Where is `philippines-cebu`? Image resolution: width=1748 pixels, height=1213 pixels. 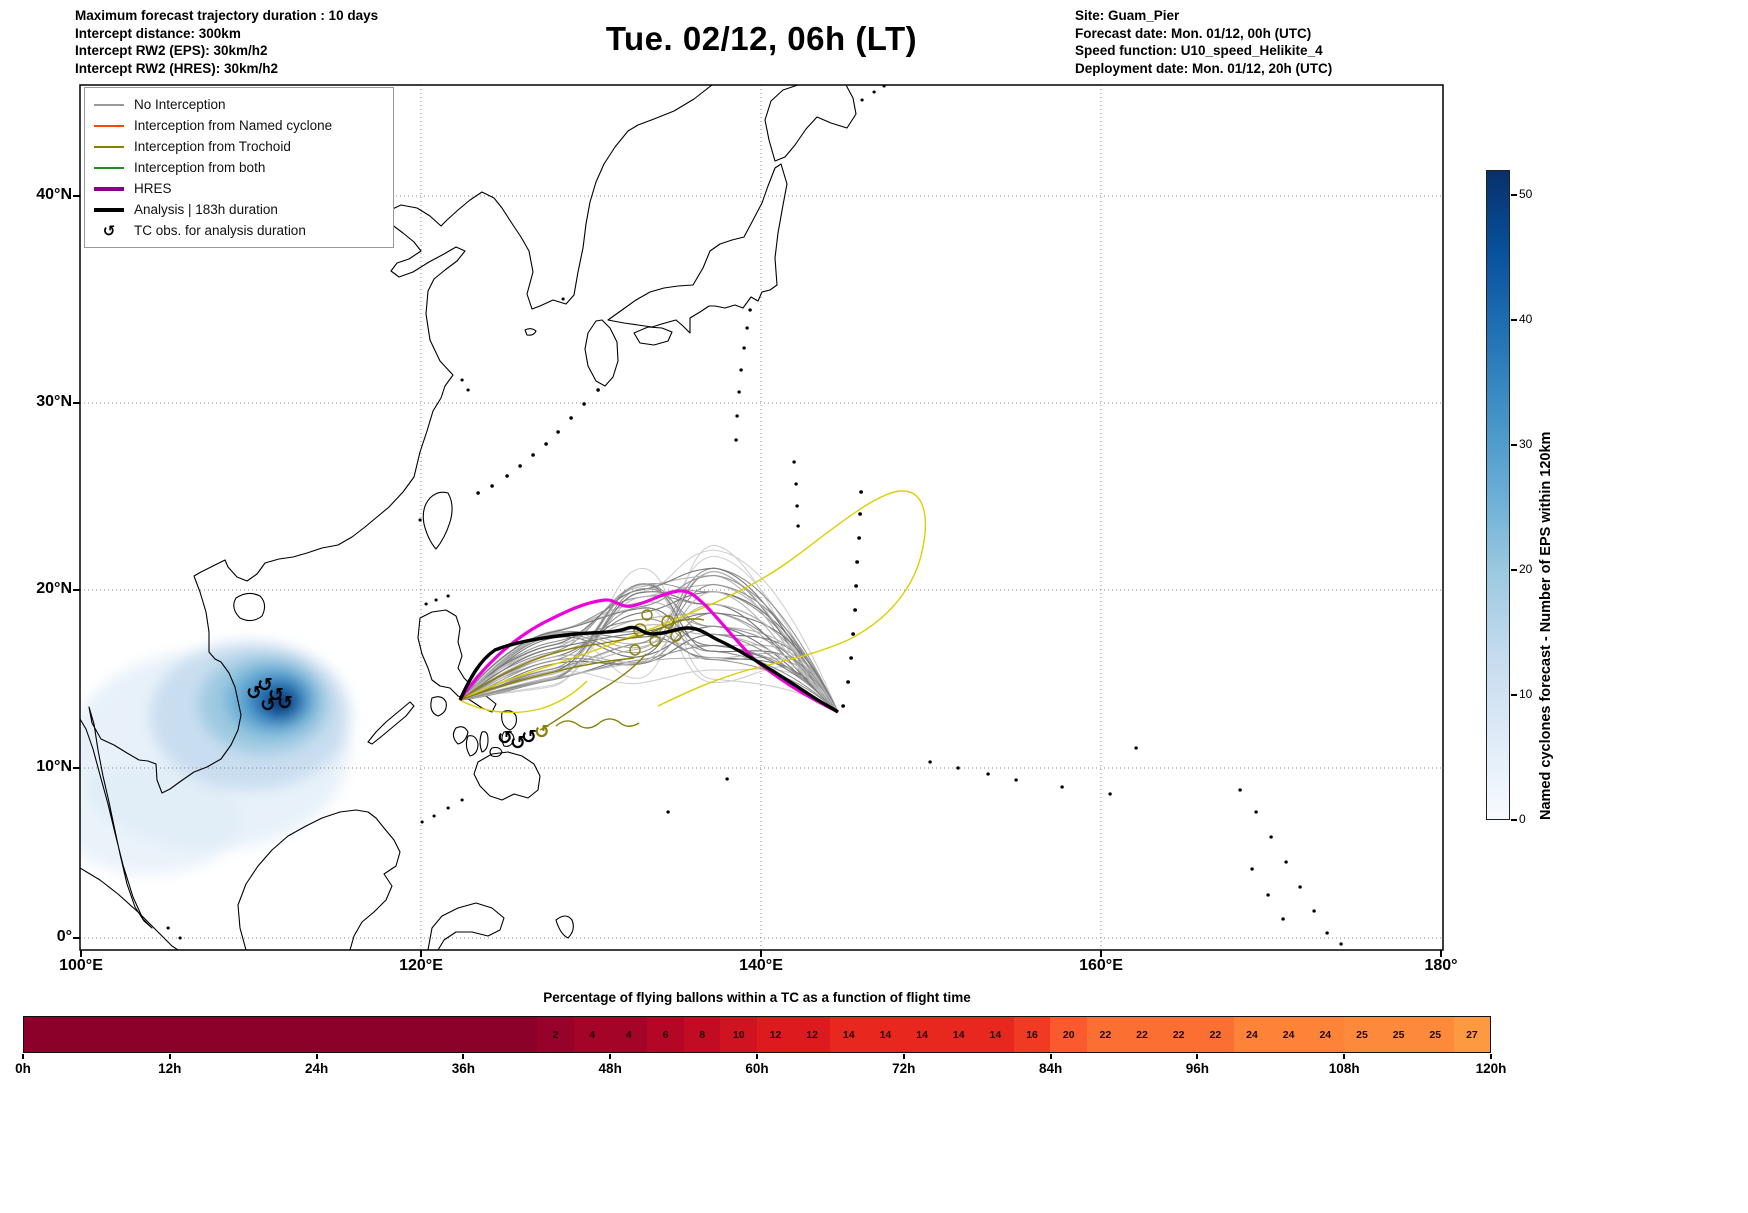
philippines-cebu is located at coordinates (484, 742).